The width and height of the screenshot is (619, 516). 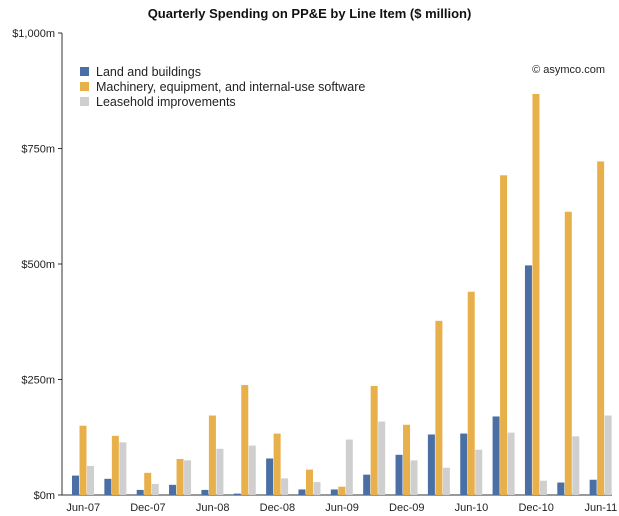 I want to click on x-tick-label: Dec-09, so click(x=406, y=508).